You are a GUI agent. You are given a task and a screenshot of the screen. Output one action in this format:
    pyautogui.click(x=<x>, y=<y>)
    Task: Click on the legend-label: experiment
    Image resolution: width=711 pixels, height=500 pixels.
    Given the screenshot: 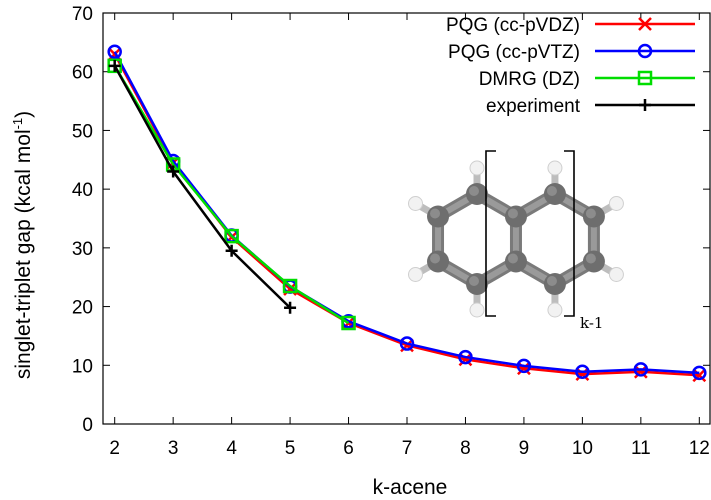 What is the action you would take?
    pyautogui.click(x=533, y=106)
    